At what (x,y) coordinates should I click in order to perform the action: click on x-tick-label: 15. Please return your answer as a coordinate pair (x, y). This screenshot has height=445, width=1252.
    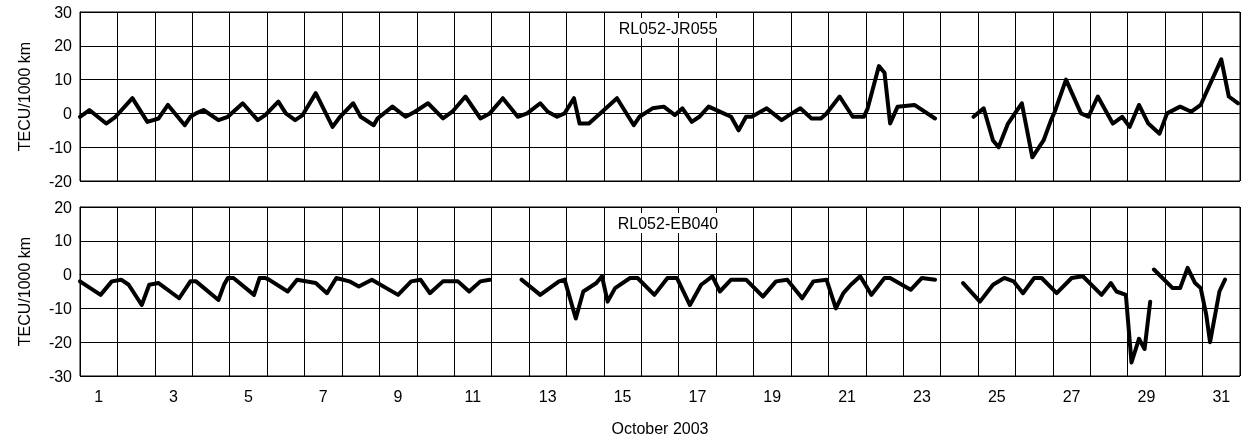
    Looking at the image, I should click on (622, 396).